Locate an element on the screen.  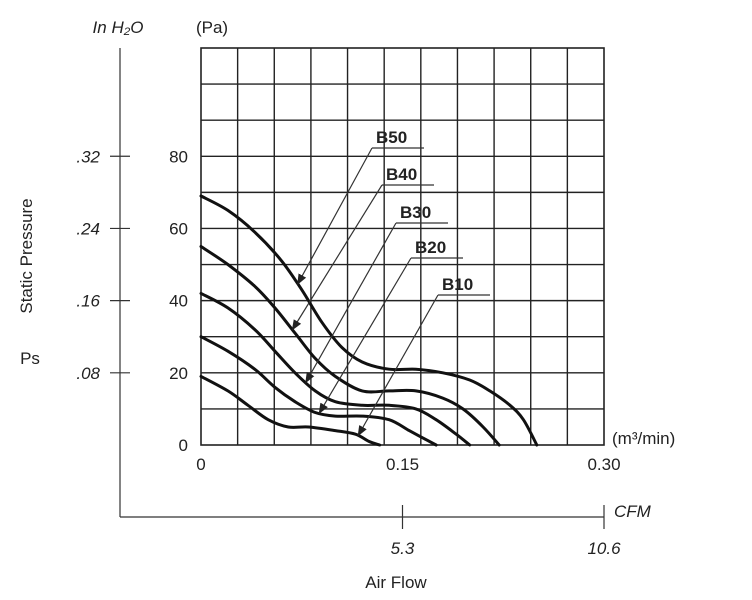
x2-unit-label: CFM is located at coordinates (633, 511).